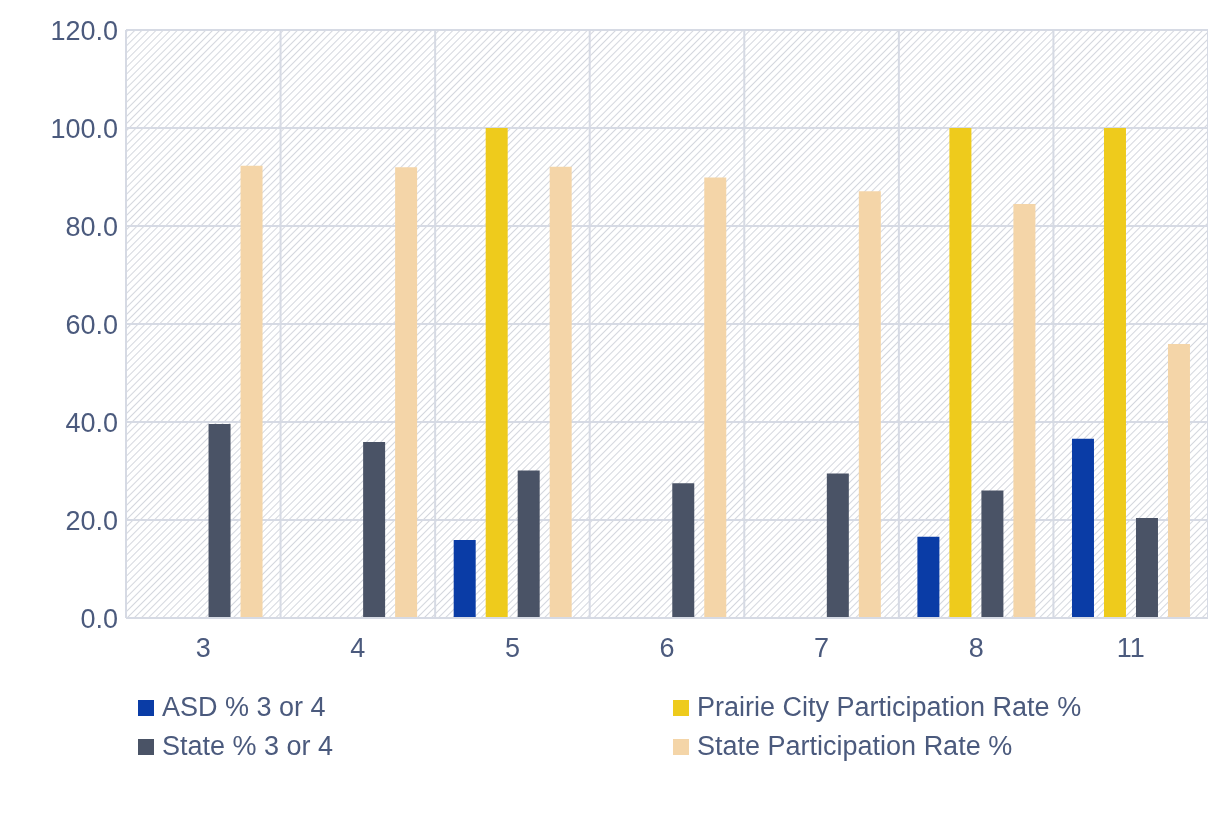  What do you see at coordinates (667, 648) in the screenshot?
I see `x-tick-label: 6` at bounding box center [667, 648].